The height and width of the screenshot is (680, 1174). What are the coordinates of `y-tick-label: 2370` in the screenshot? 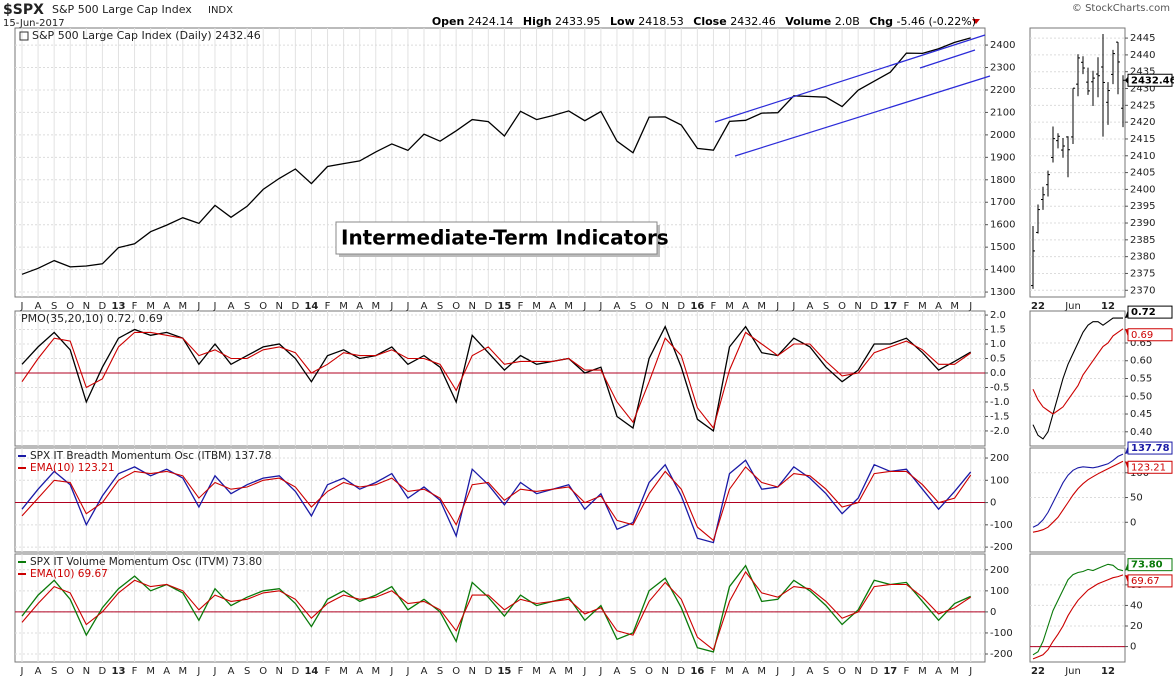 It's located at (1142, 290).